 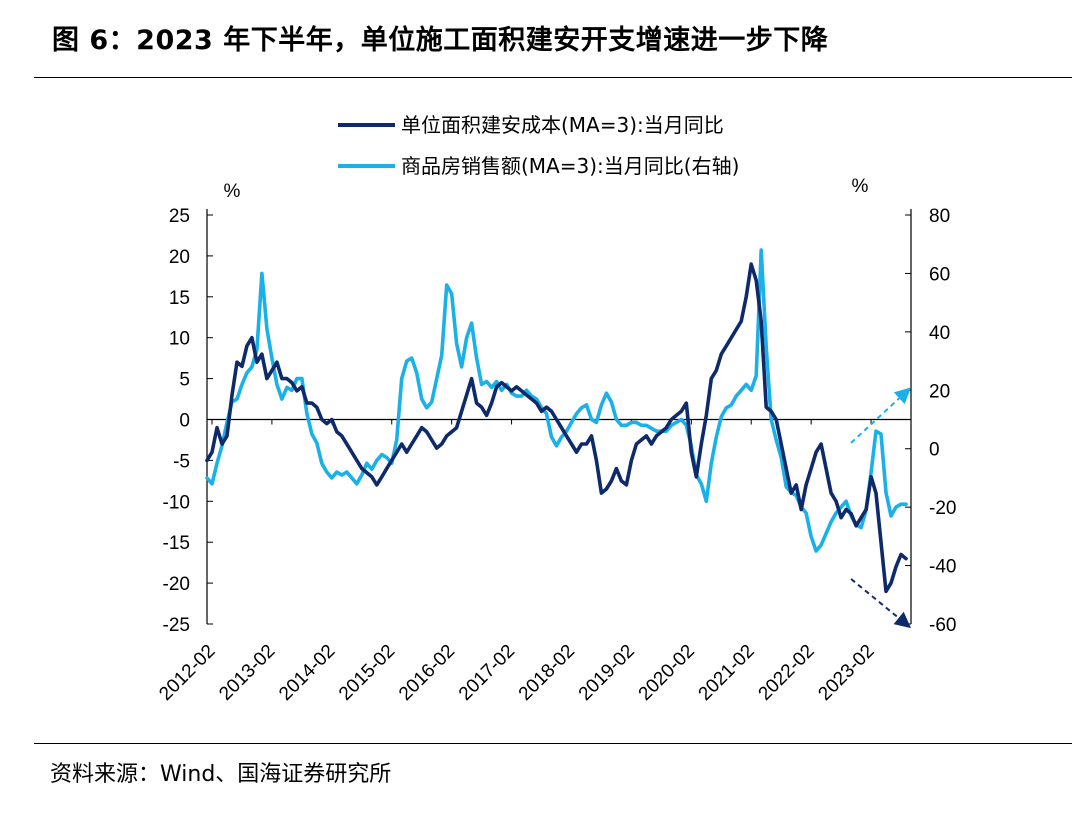 What do you see at coordinates (232, 191) in the screenshot?
I see `left-axis-unit: %` at bounding box center [232, 191].